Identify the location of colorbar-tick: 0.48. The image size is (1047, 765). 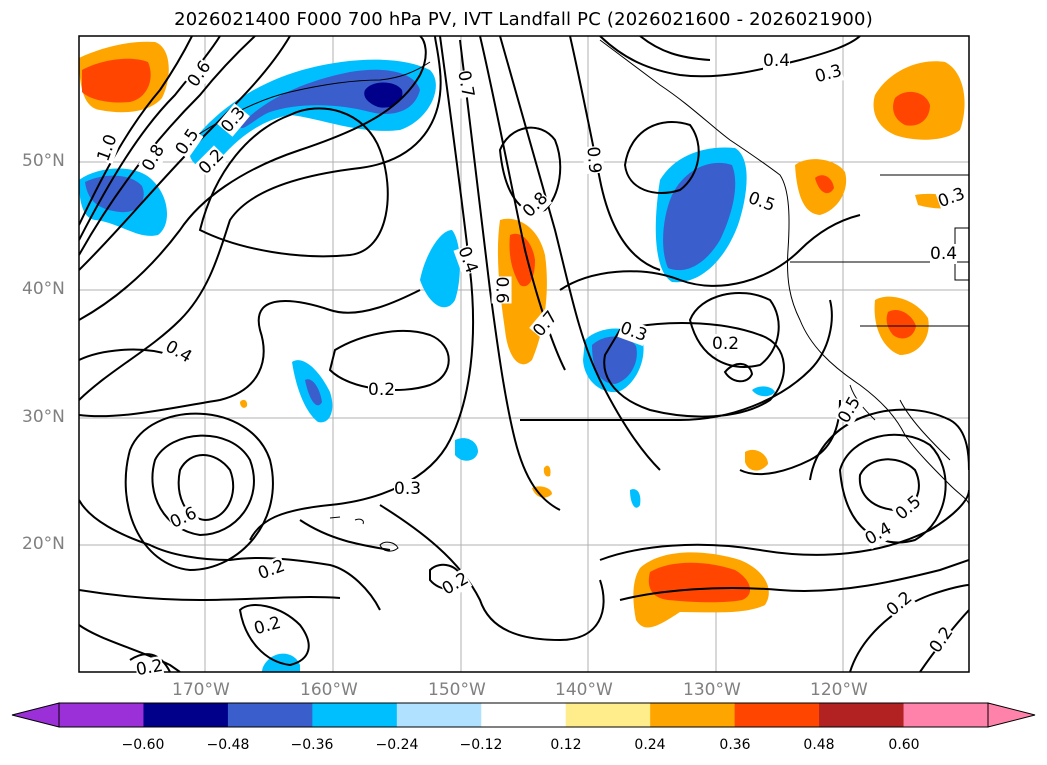
(819, 745).